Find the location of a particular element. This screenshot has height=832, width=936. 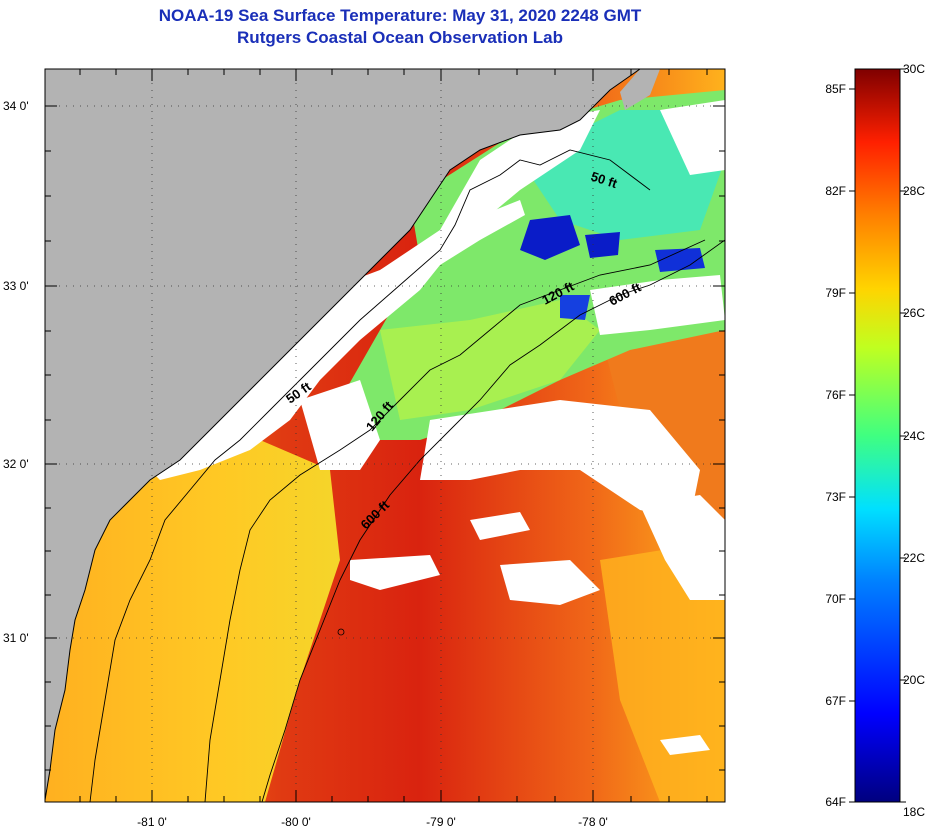

colorbar-label-67f: 67F is located at coordinates (835, 701).